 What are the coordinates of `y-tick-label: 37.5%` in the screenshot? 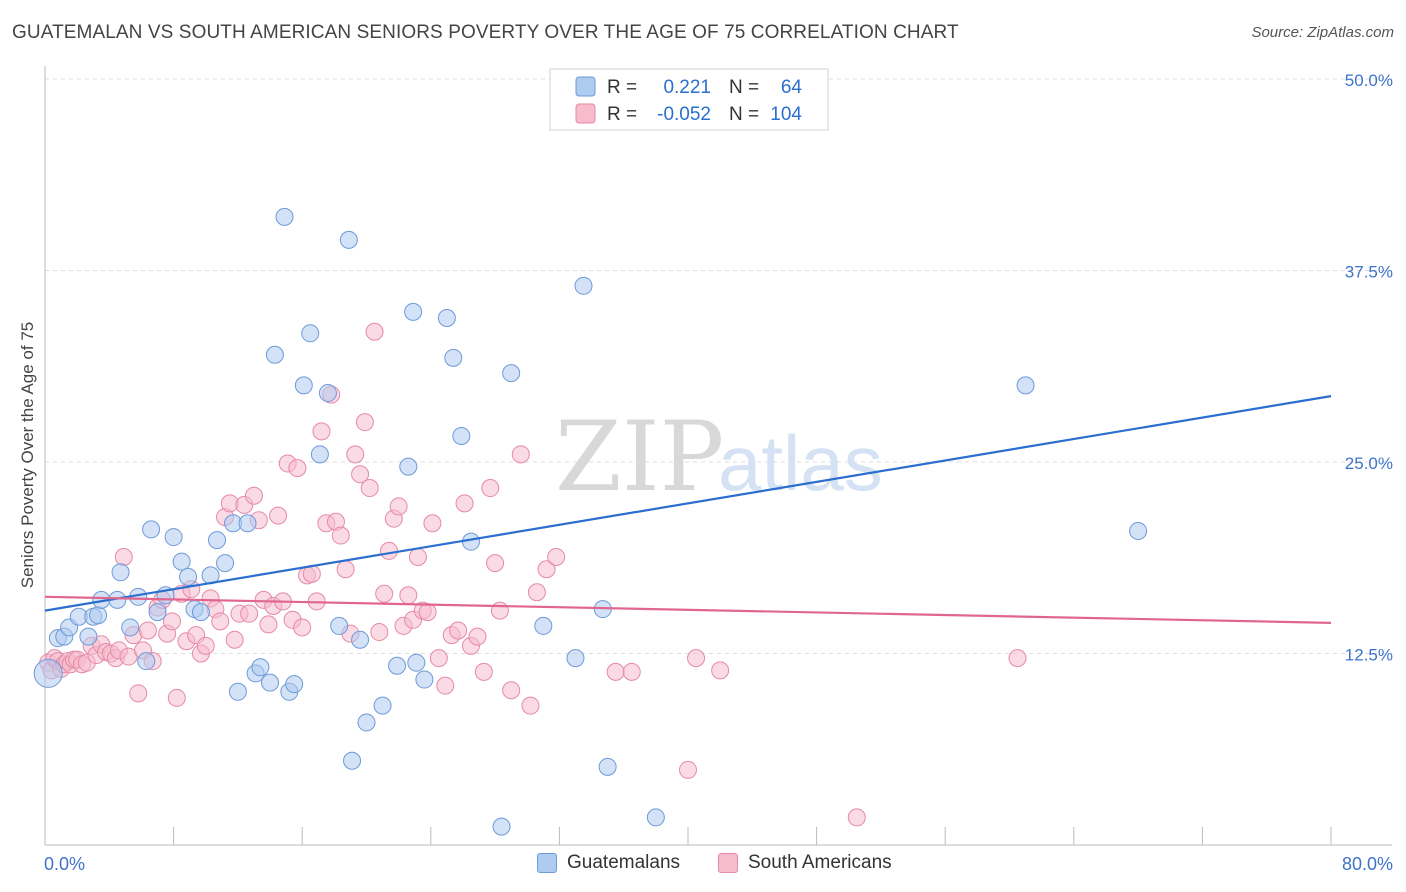 It's located at (1369, 272).